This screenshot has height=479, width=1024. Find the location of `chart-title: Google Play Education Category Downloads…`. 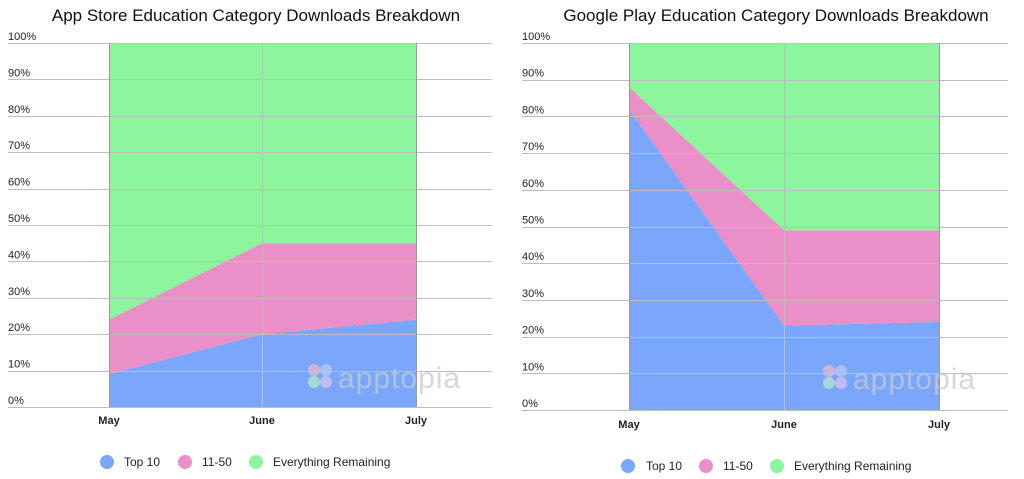

chart-title: Google Play Education Category Downloads… is located at coordinates (775, 15).